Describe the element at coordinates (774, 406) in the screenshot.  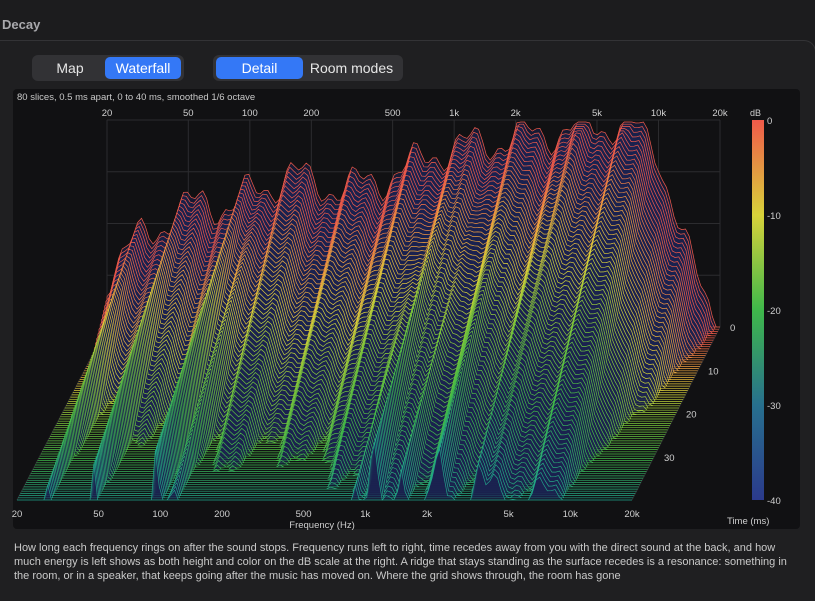
I see `colorbar-tick: -30` at that location.